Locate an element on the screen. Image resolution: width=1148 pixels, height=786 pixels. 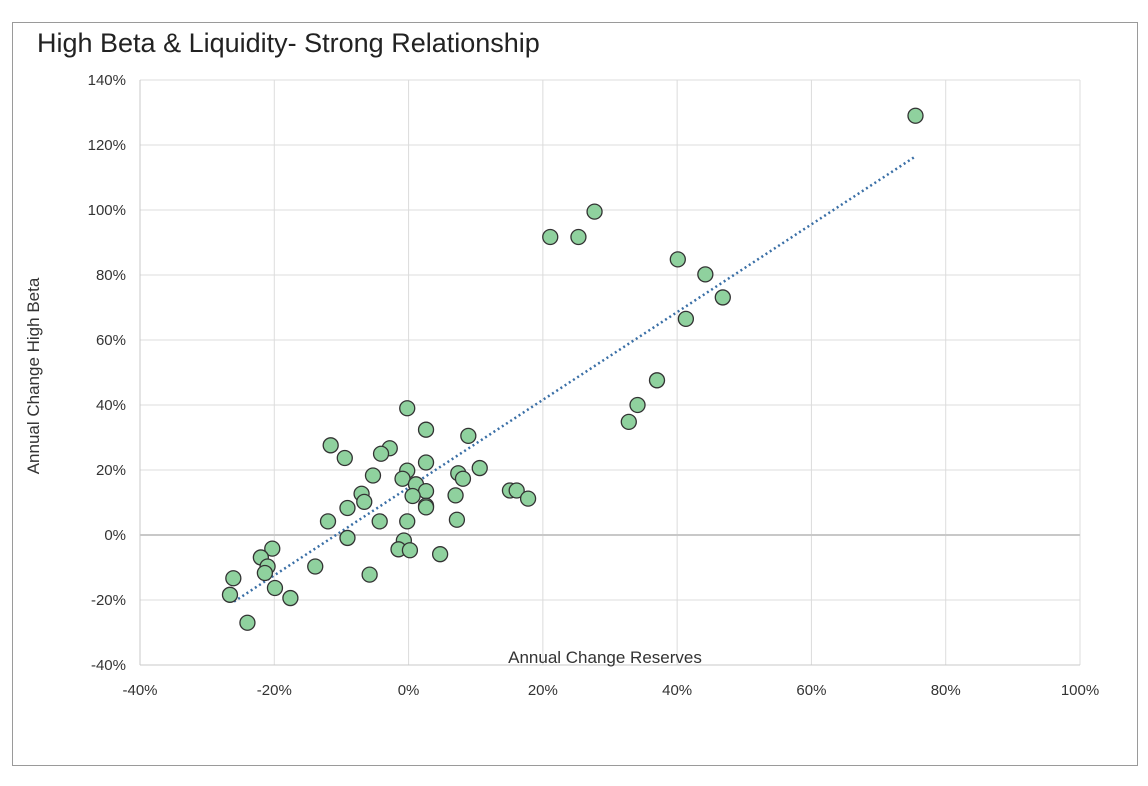
x-tick-label: 20% is located at coordinates (543, 690).